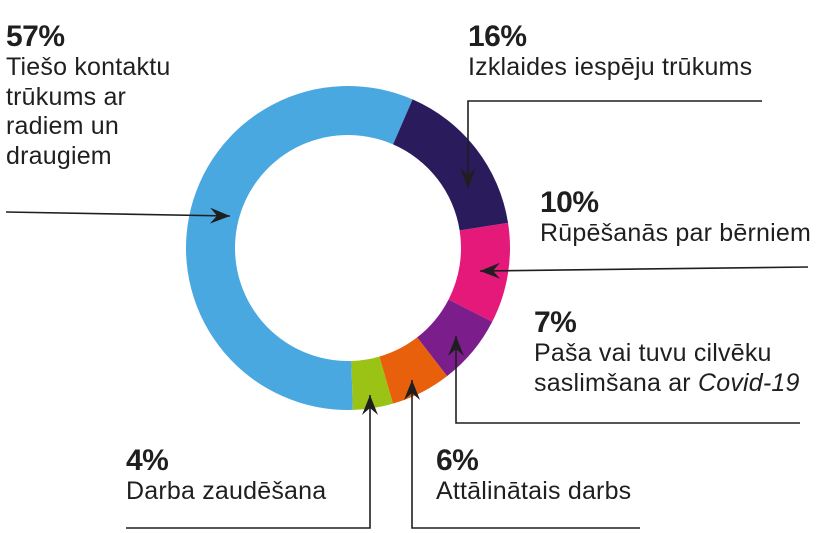 The image size is (820, 533). I want to click on slice-covid, so click(455, 338).